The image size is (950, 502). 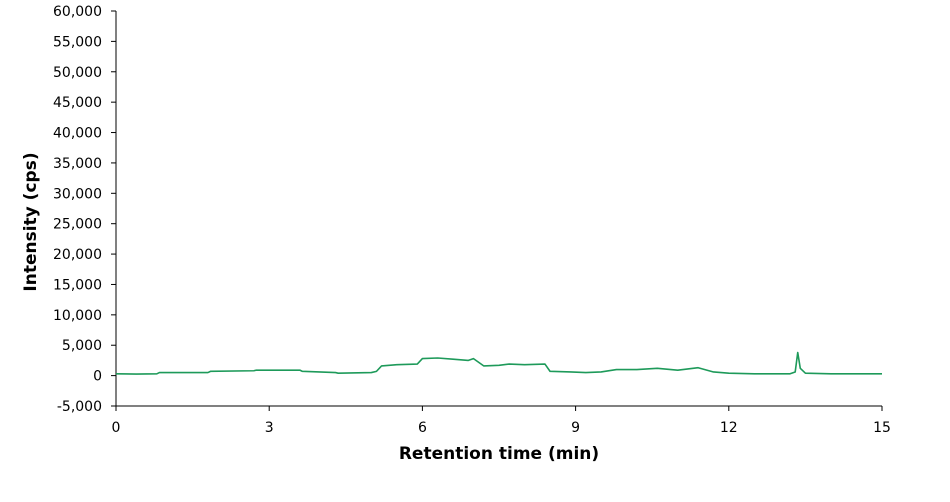 I want to click on y-tick-label: 50,000, so click(x=77, y=73).